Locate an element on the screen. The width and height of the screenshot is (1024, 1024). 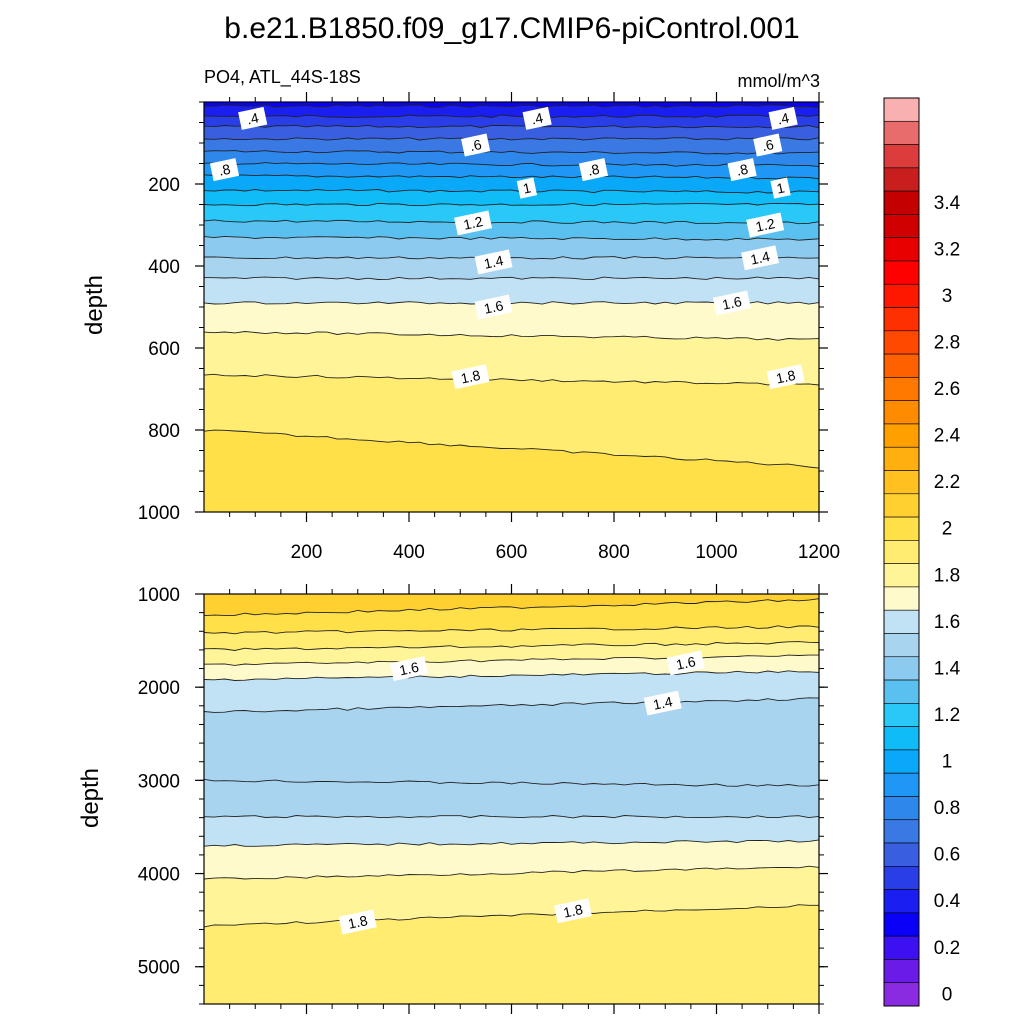
colorbar-tick-label: 0 is located at coordinates (947, 994).